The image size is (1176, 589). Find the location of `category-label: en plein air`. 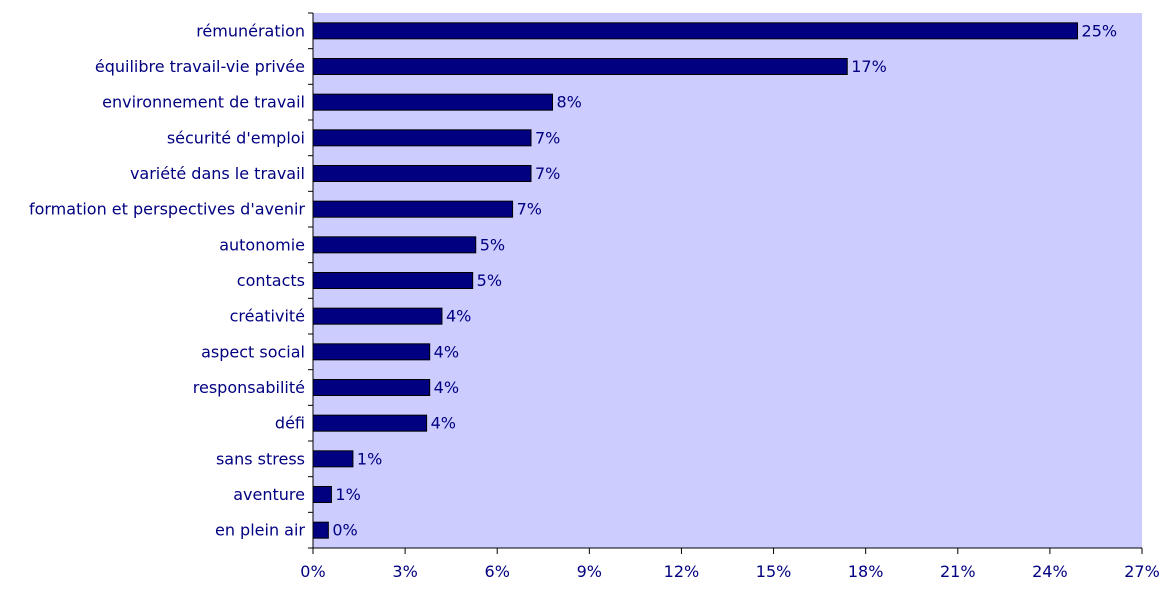

category-label: en plein air is located at coordinates (260, 530).